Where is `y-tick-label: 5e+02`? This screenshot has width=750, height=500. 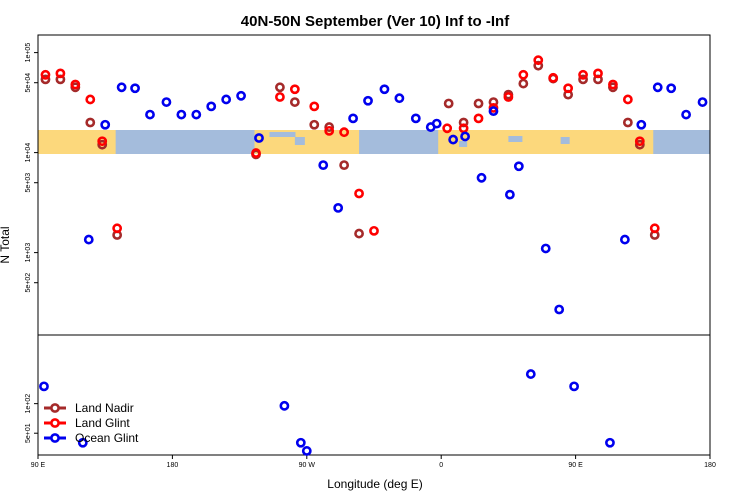
y-tick-label: 5e+02 is located at coordinates (28, 283).